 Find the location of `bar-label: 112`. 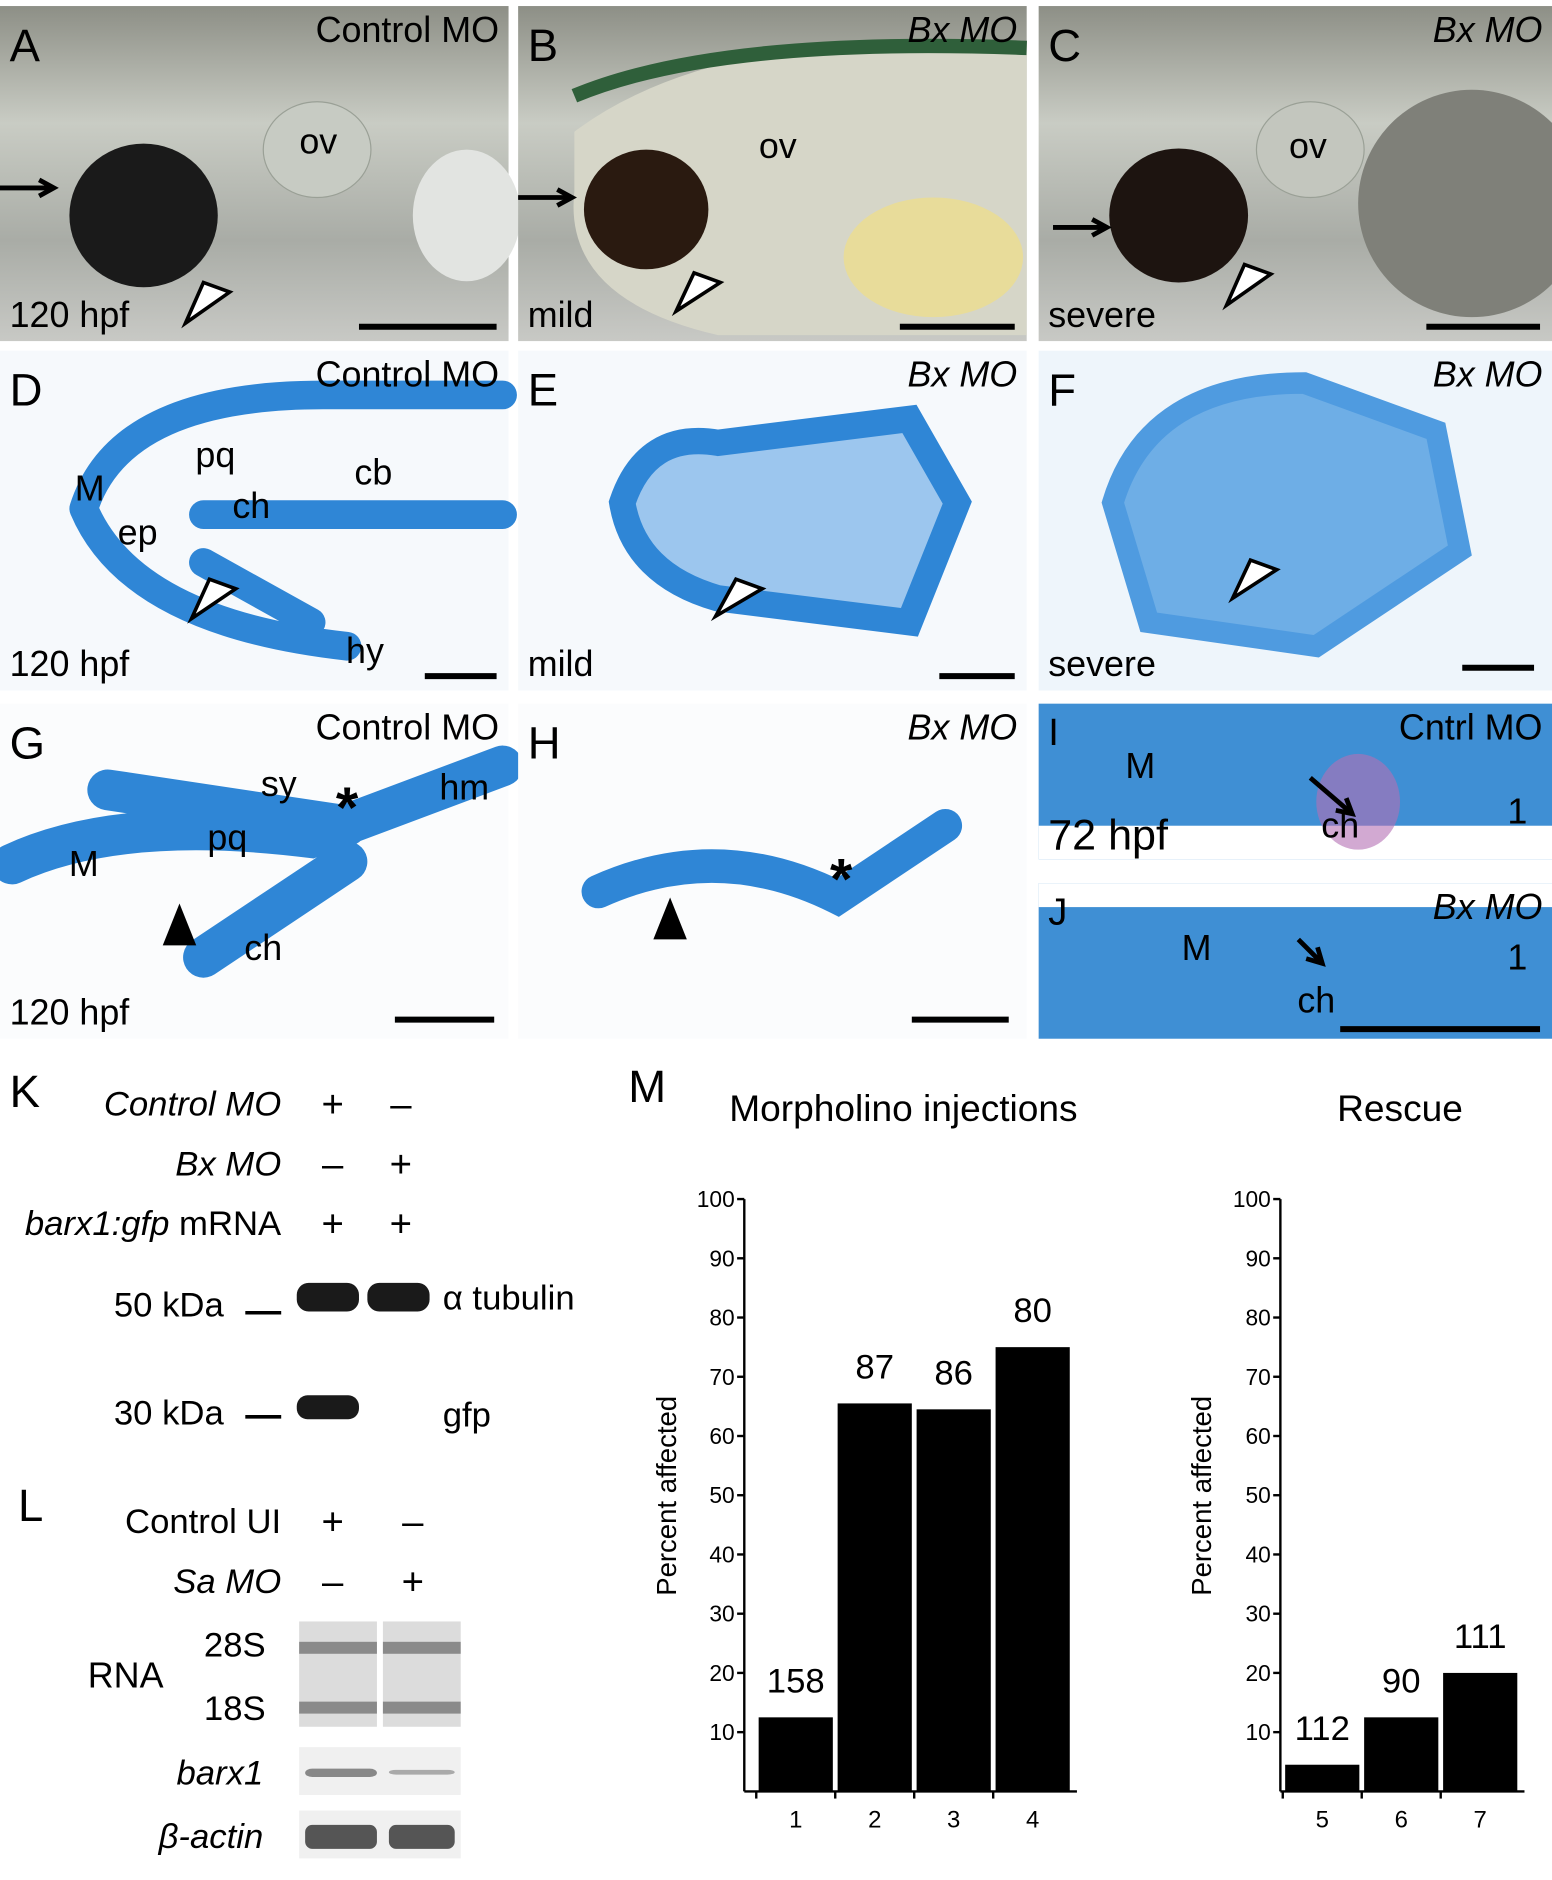

bar-label: 112 is located at coordinates (1322, 1729).